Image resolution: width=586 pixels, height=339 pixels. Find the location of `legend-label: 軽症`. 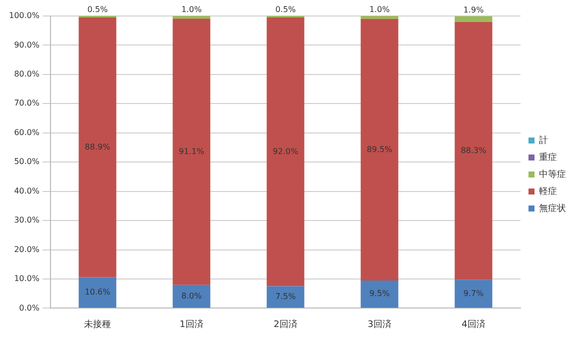

legend-label: 軽症 is located at coordinates (548, 191).